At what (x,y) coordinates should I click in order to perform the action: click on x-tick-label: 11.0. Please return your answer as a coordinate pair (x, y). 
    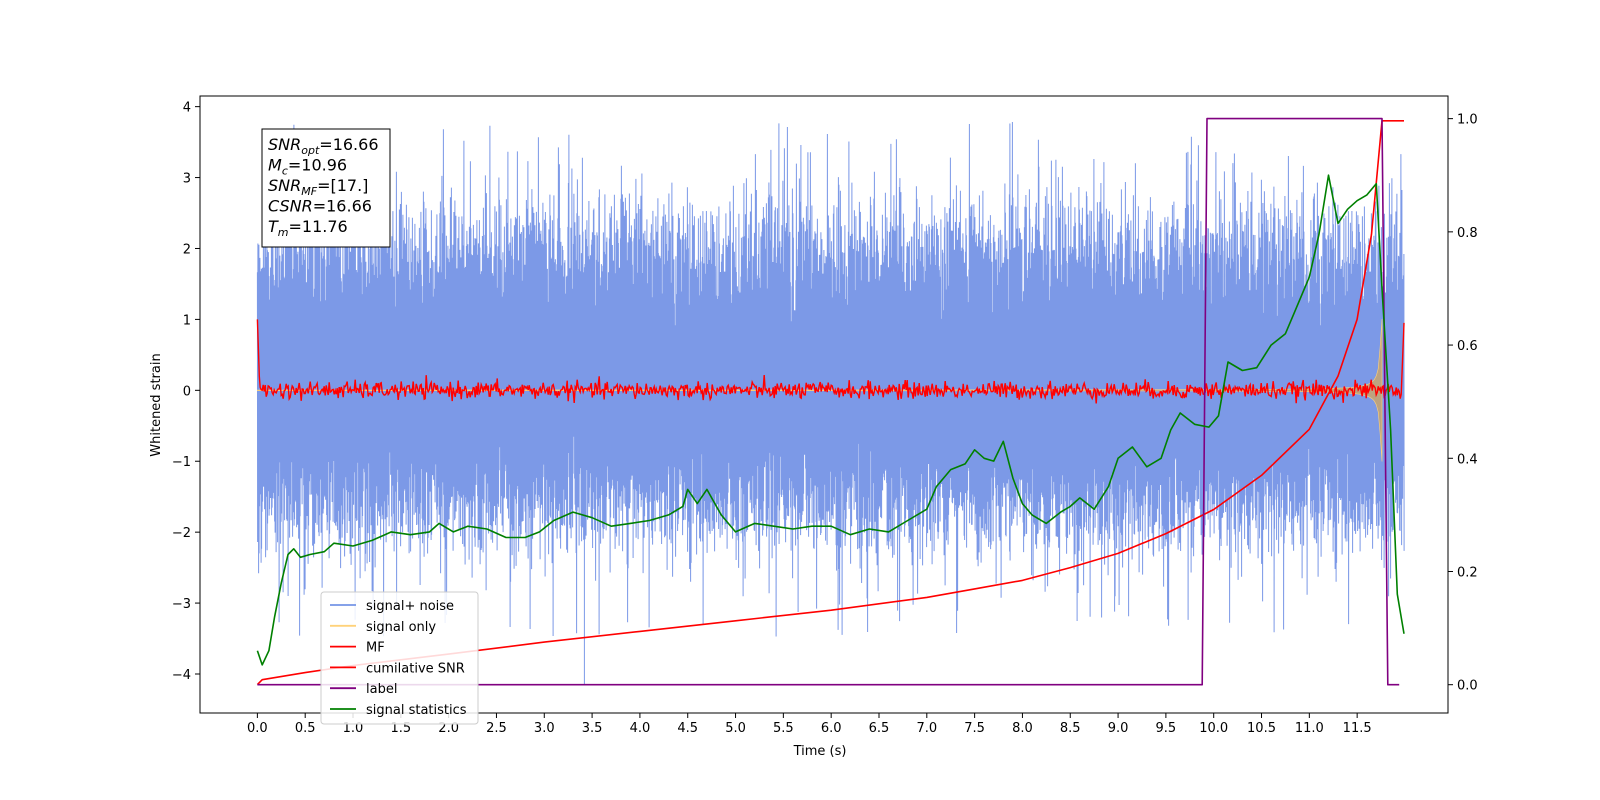
    Looking at the image, I should click on (1309, 728).